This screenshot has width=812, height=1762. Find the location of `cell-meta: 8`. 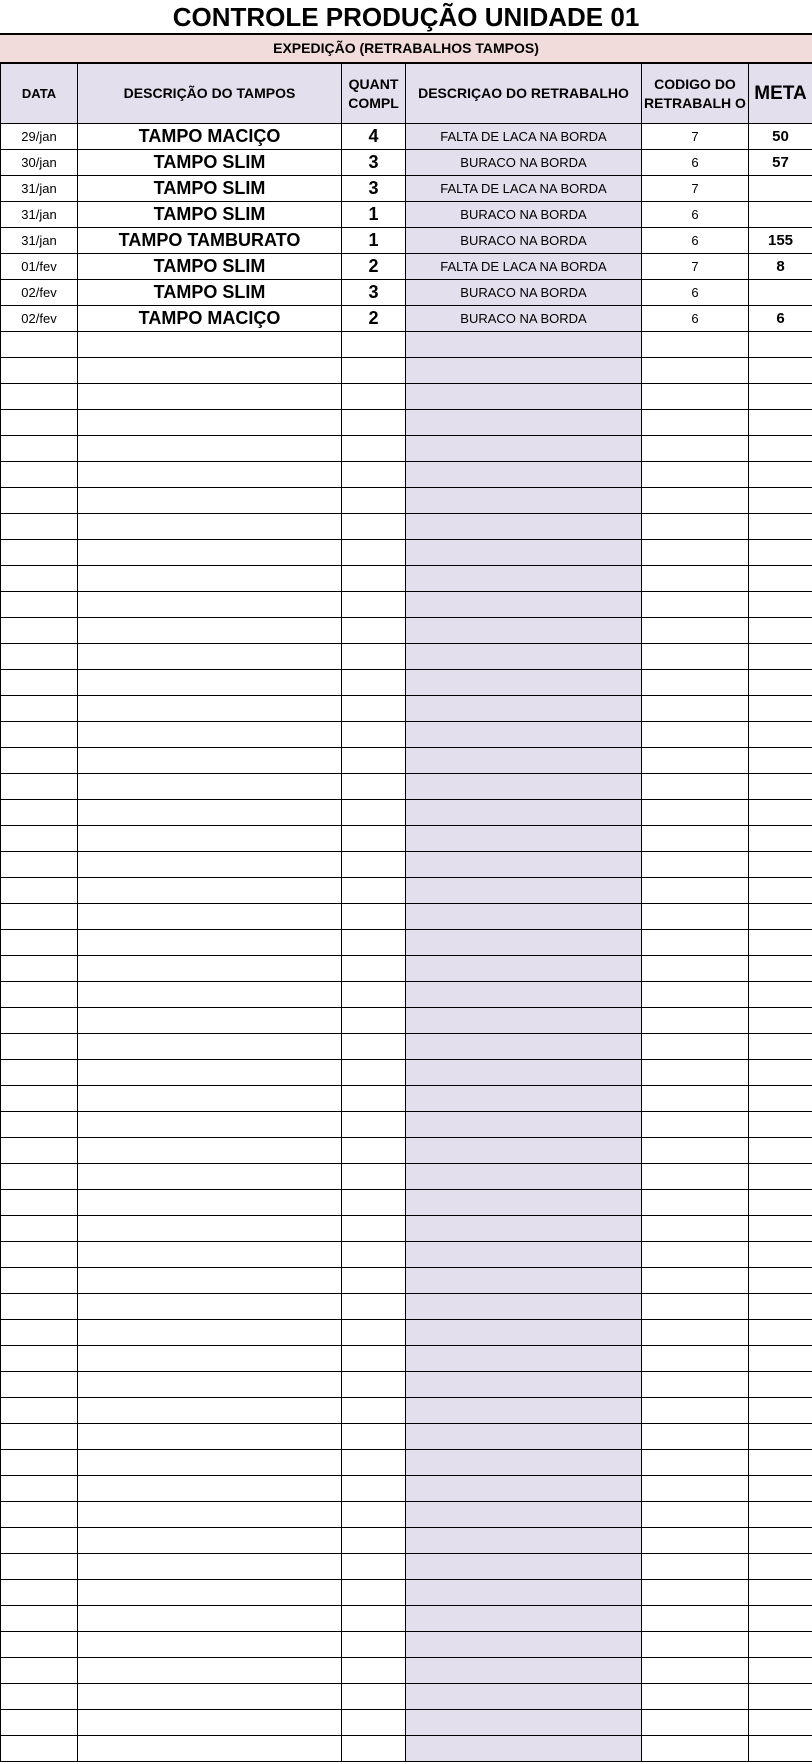

cell-meta: 8 is located at coordinates (780, 267).